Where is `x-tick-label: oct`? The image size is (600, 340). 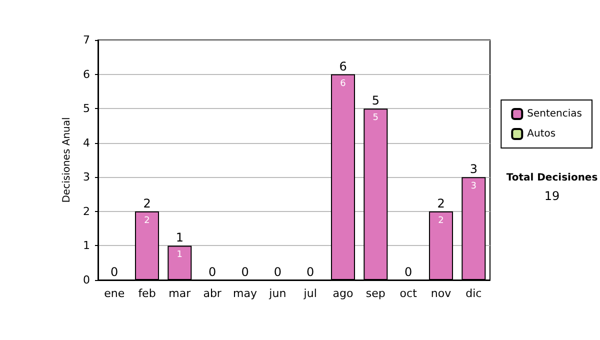
x-tick-label: oct is located at coordinates (409, 293).